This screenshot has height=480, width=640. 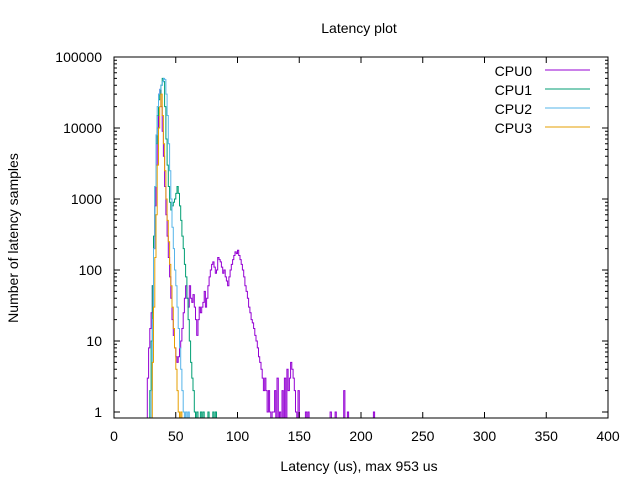 I want to click on x-tick-label: 300, so click(x=485, y=436).